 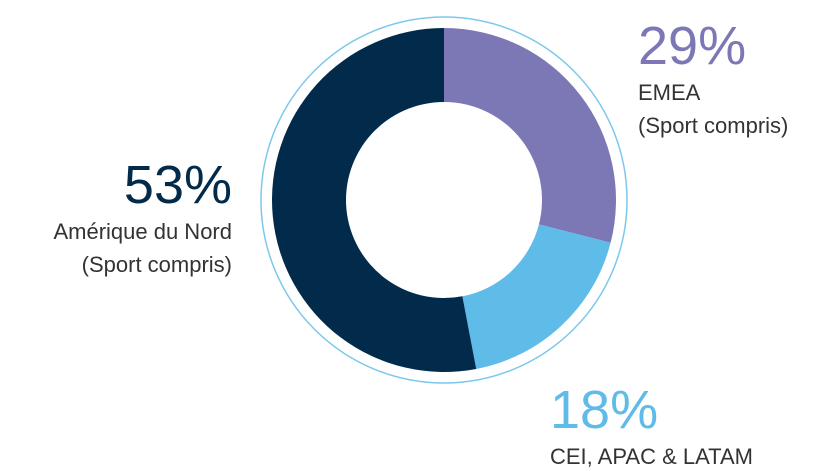 I want to click on category-label: EMEA, so click(x=669, y=92).